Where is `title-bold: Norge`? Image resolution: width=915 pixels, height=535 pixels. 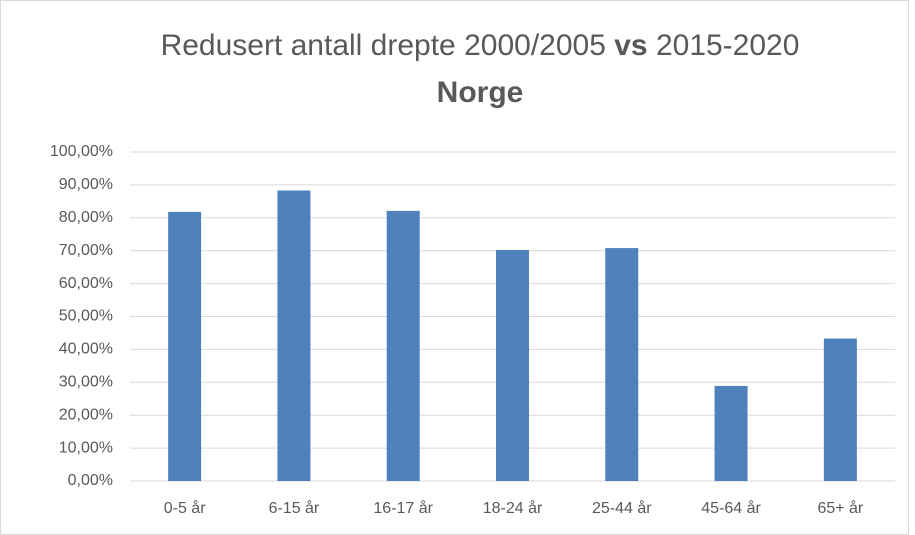 title-bold: Norge is located at coordinates (480, 92).